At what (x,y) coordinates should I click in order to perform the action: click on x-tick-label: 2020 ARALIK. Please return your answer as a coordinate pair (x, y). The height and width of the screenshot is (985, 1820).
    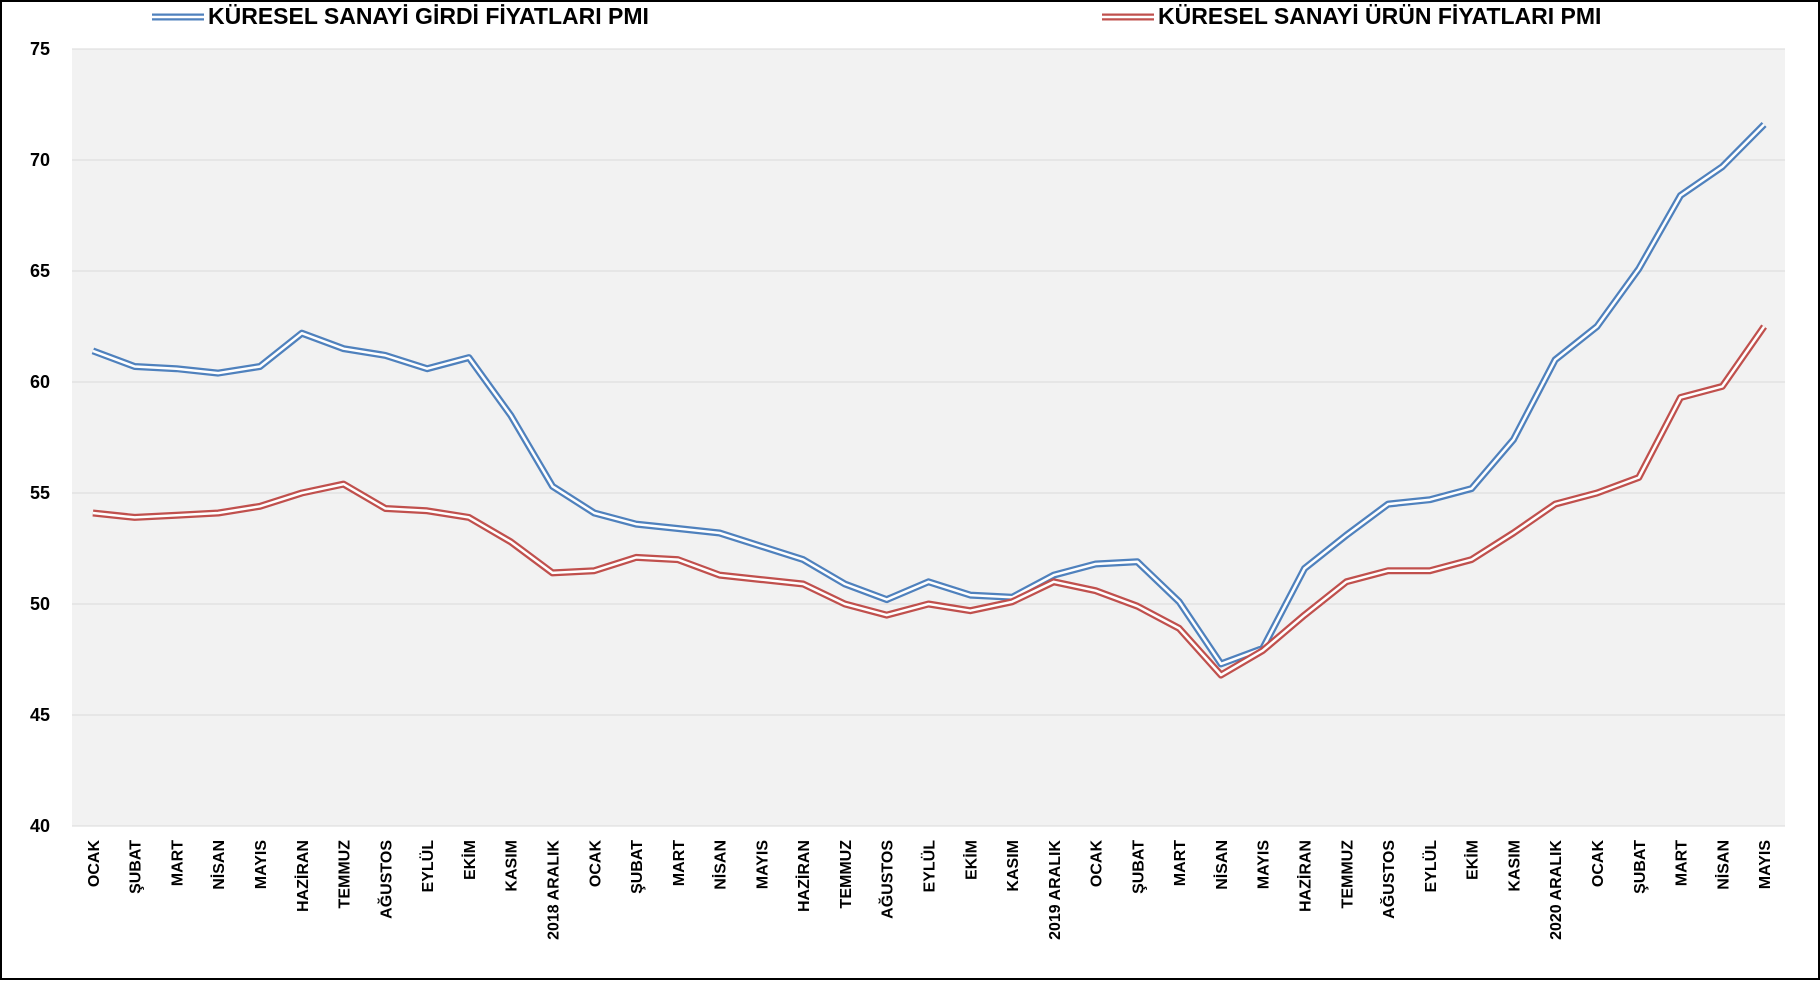
    Looking at the image, I should click on (1556, 890).